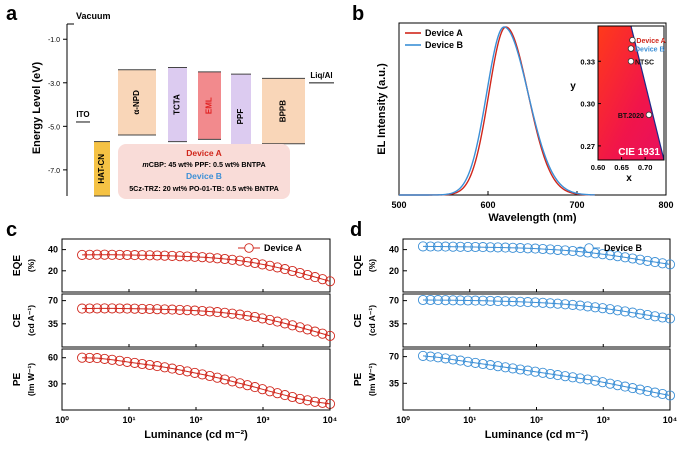 The height and width of the screenshot is (451, 693). What do you see at coordinates (536, 420) in the screenshot?
I see `efficiency-x-tick-label: 10²` at bounding box center [536, 420].